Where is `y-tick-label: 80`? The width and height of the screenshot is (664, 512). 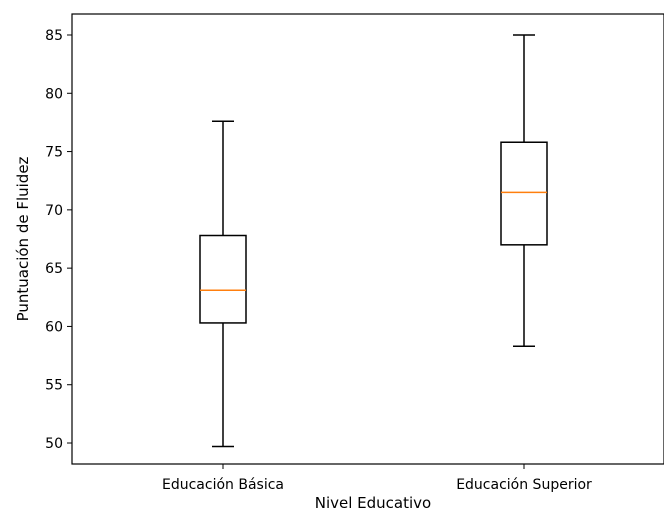 y-tick-label: 80 is located at coordinates (54, 94).